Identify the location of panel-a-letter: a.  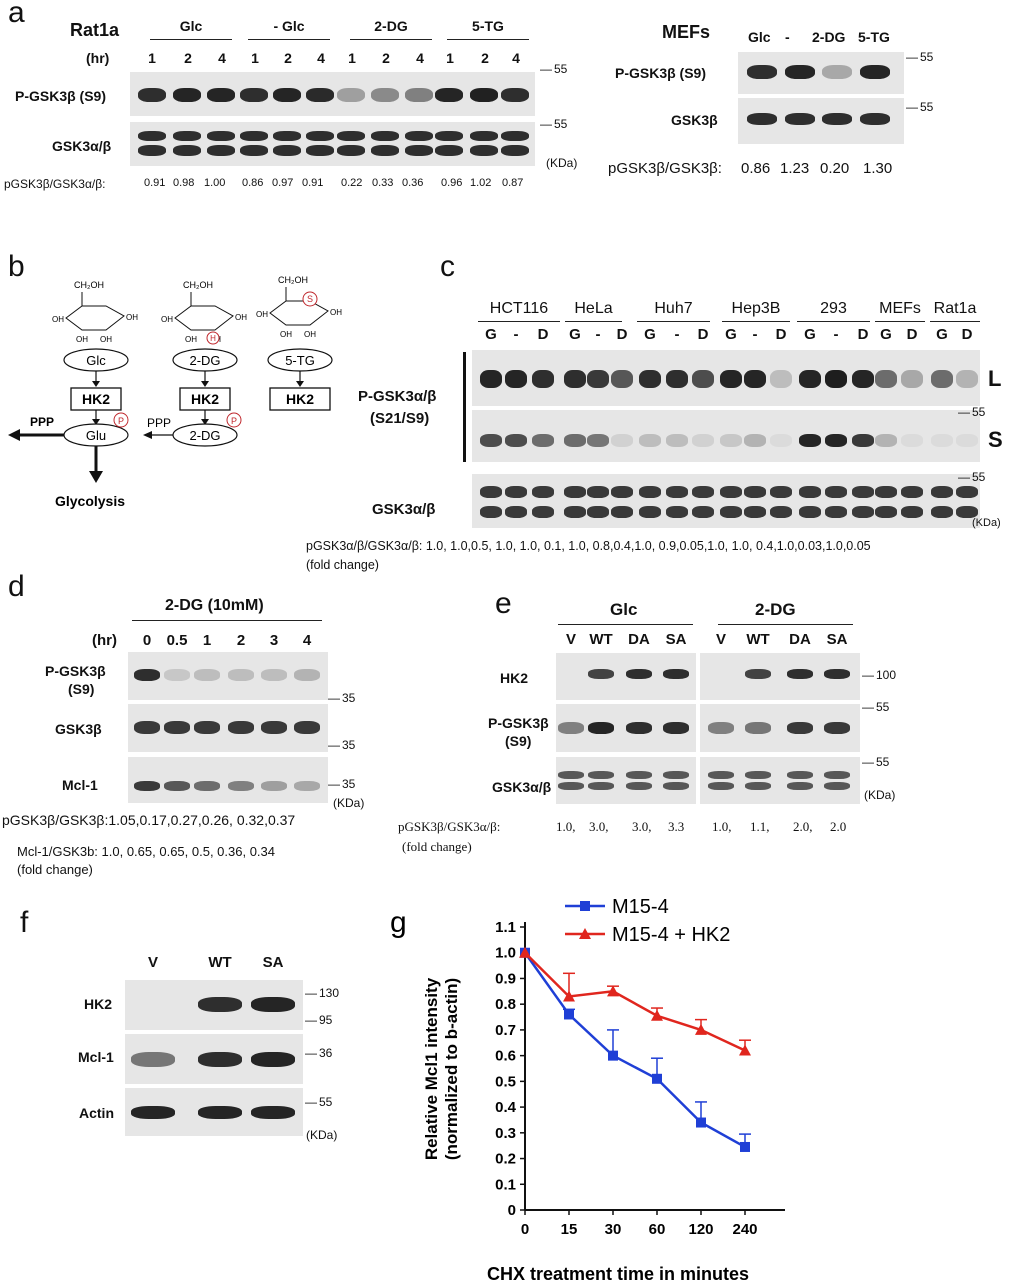
(16, 14).